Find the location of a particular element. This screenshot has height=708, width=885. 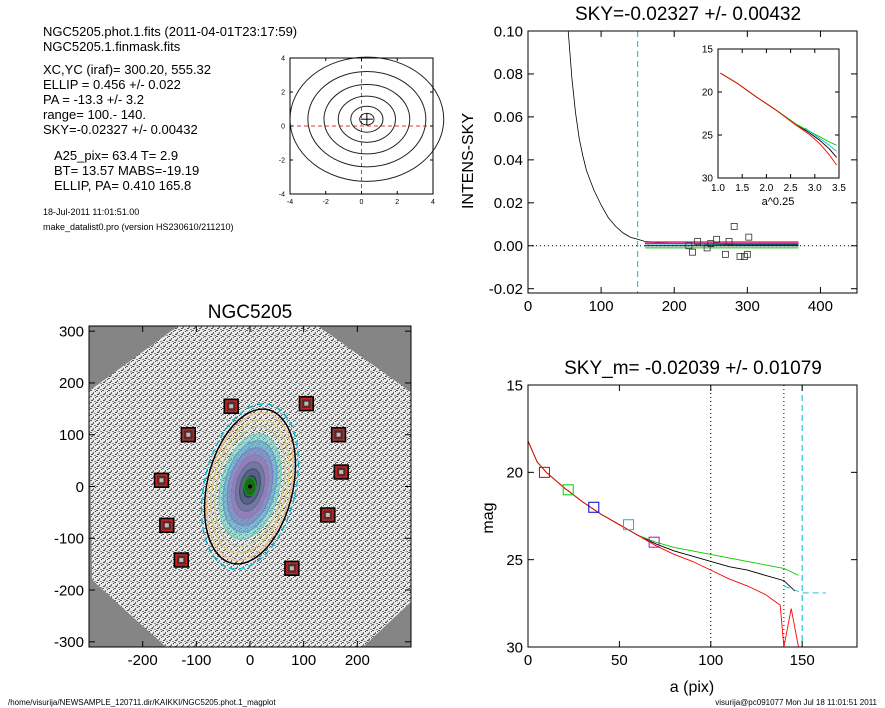

image-ytick-label: -300 is located at coordinates (69, 642).